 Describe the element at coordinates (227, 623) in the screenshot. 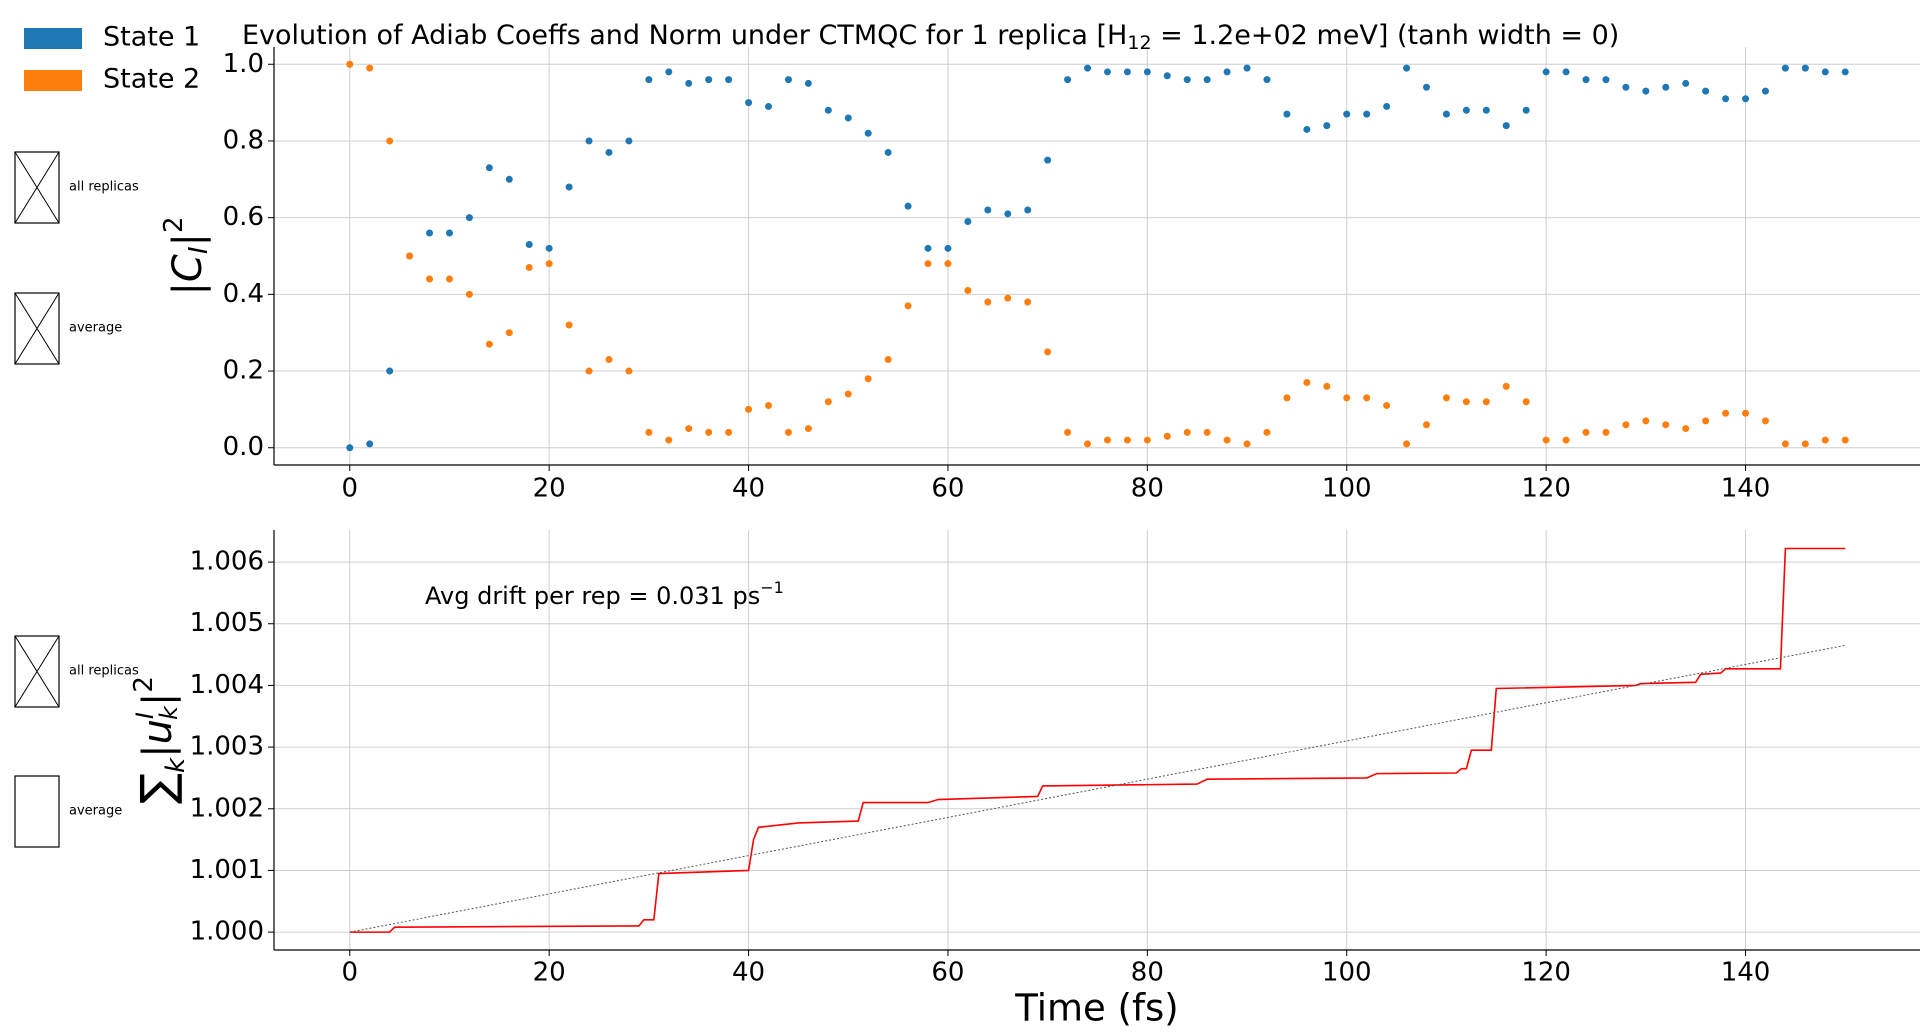

I see `y-tick-label: 1.005` at that location.